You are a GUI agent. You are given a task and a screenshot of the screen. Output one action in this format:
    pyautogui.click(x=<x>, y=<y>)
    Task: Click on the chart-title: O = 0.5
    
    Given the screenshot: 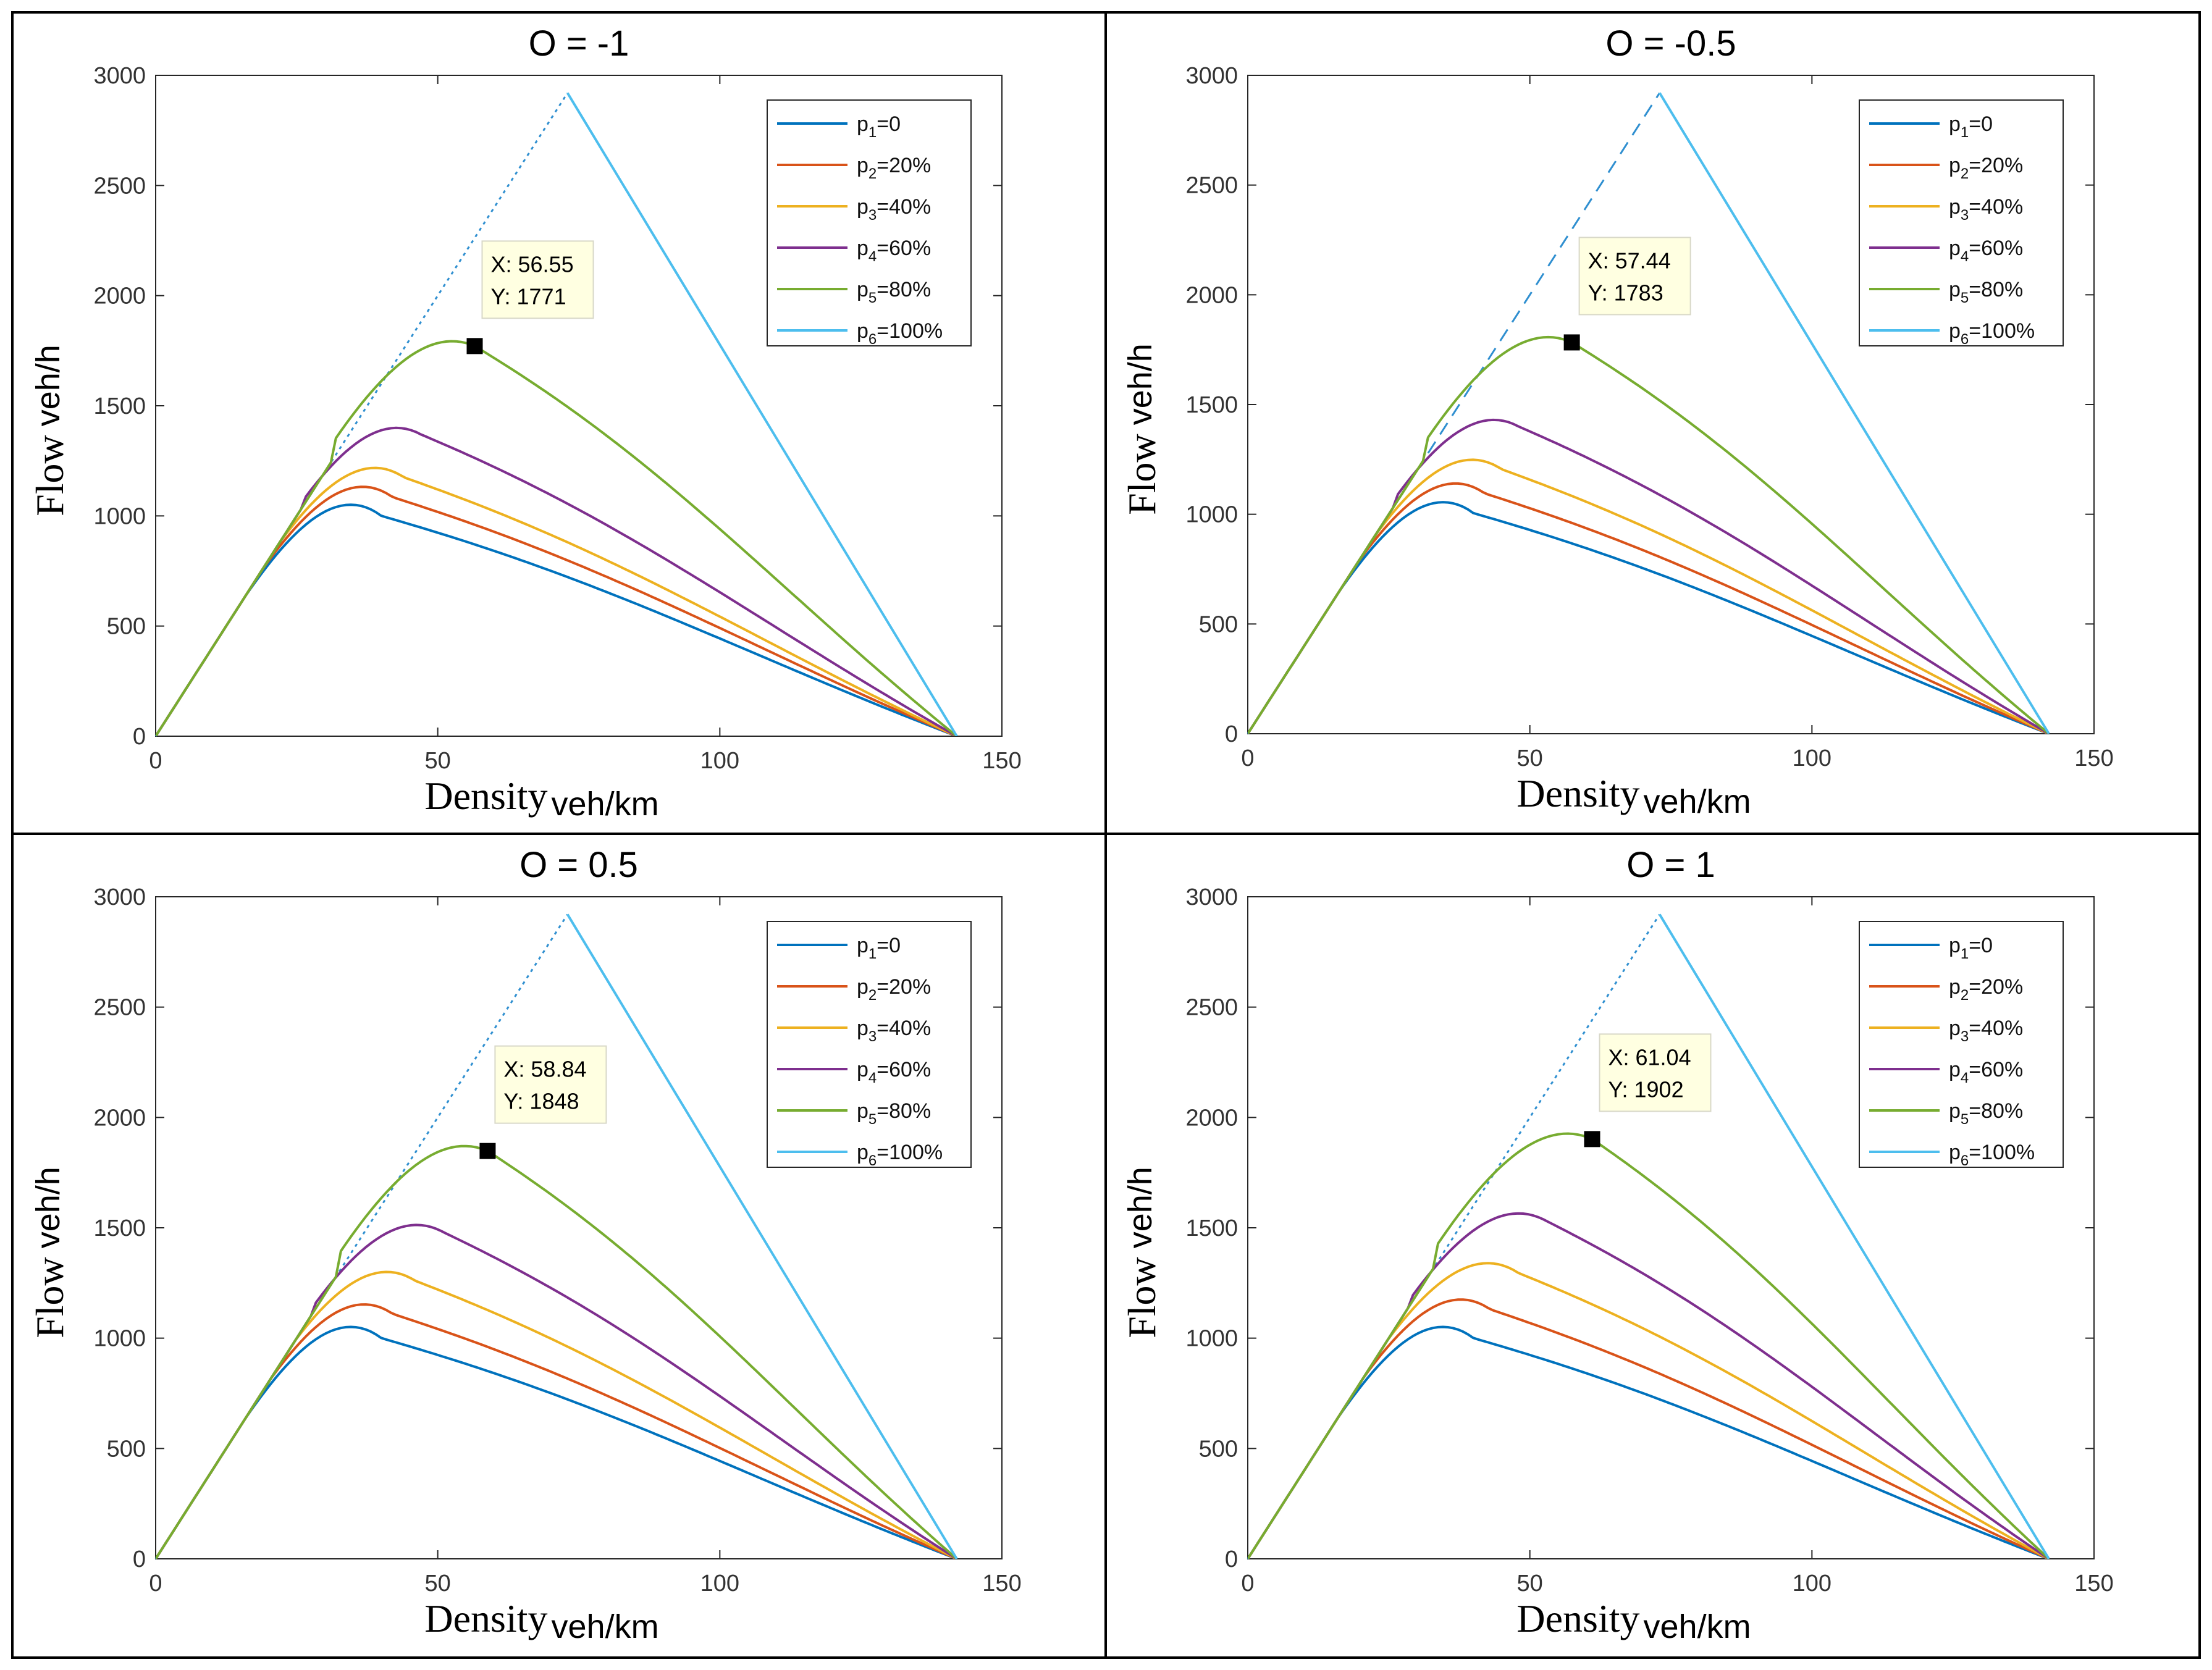 What is the action you would take?
    pyautogui.click(x=579, y=865)
    